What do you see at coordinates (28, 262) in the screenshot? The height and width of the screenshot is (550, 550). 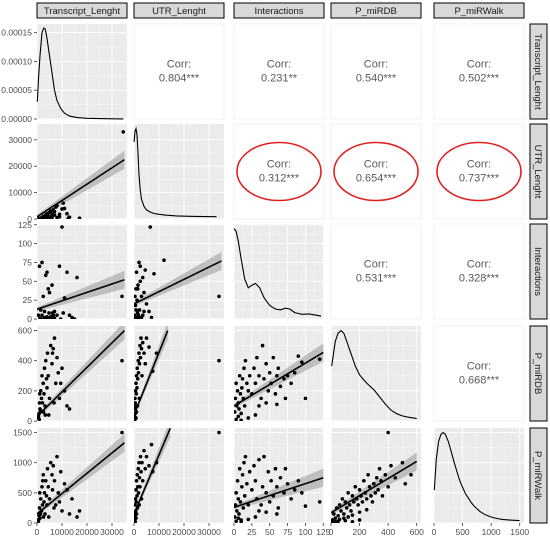 I see `y-axis-tick-label: 75` at bounding box center [28, 262].